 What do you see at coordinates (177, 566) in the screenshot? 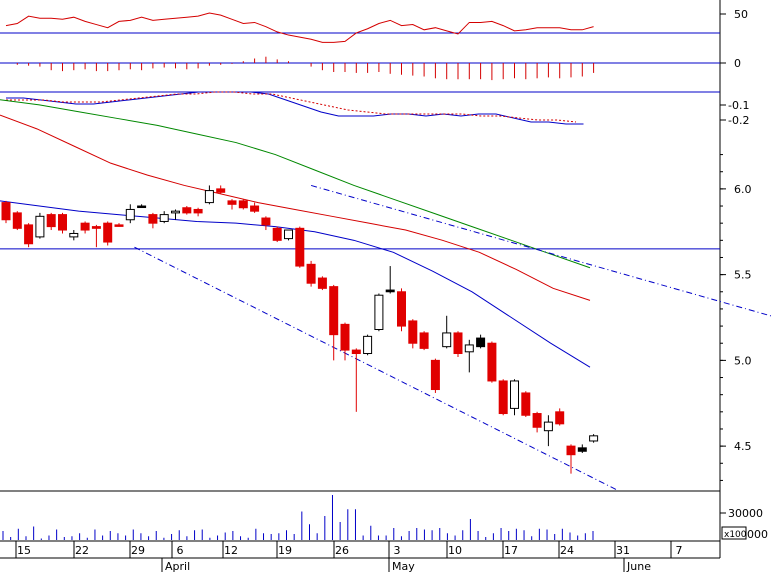
I see `month-label: April` at bounding box center [177, 566].